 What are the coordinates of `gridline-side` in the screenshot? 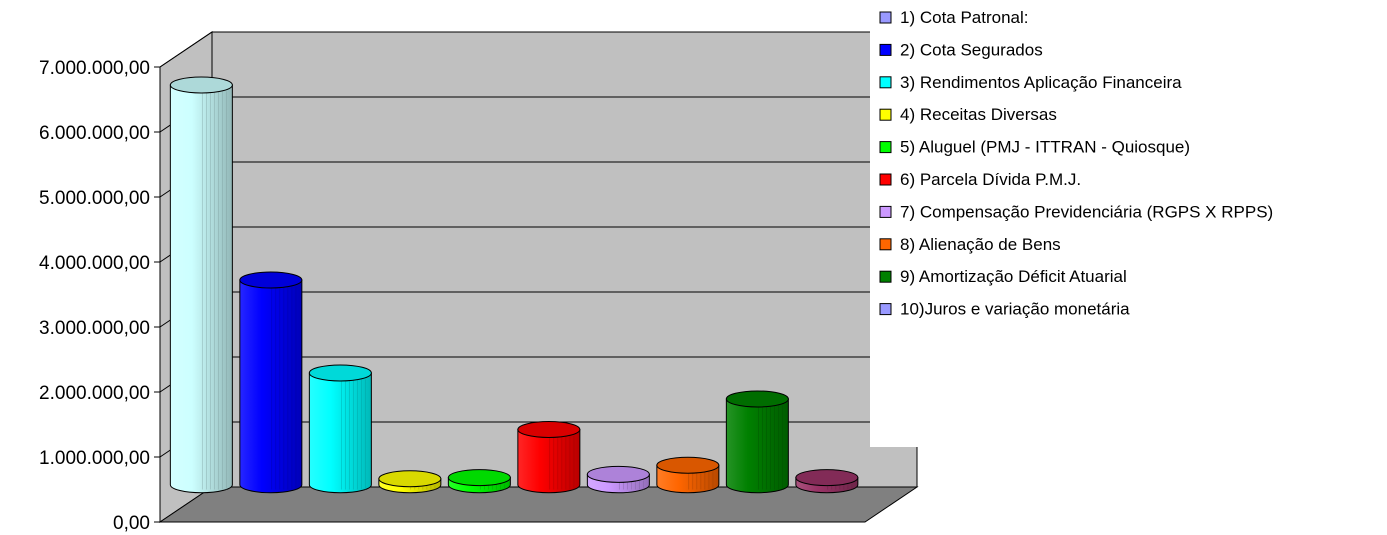 It's located at (186, 49).